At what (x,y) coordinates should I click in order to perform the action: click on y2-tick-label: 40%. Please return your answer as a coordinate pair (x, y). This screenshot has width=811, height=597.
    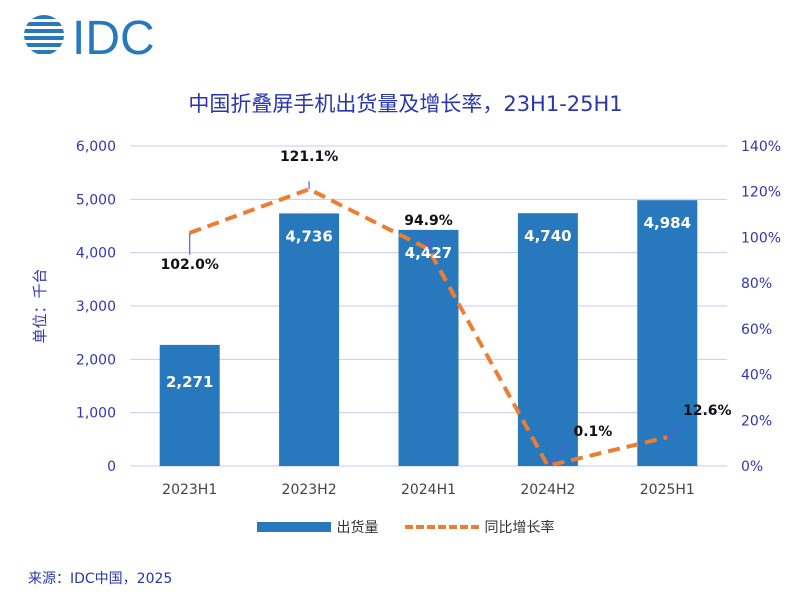
    Looking at the image, I should click on (756, 376).